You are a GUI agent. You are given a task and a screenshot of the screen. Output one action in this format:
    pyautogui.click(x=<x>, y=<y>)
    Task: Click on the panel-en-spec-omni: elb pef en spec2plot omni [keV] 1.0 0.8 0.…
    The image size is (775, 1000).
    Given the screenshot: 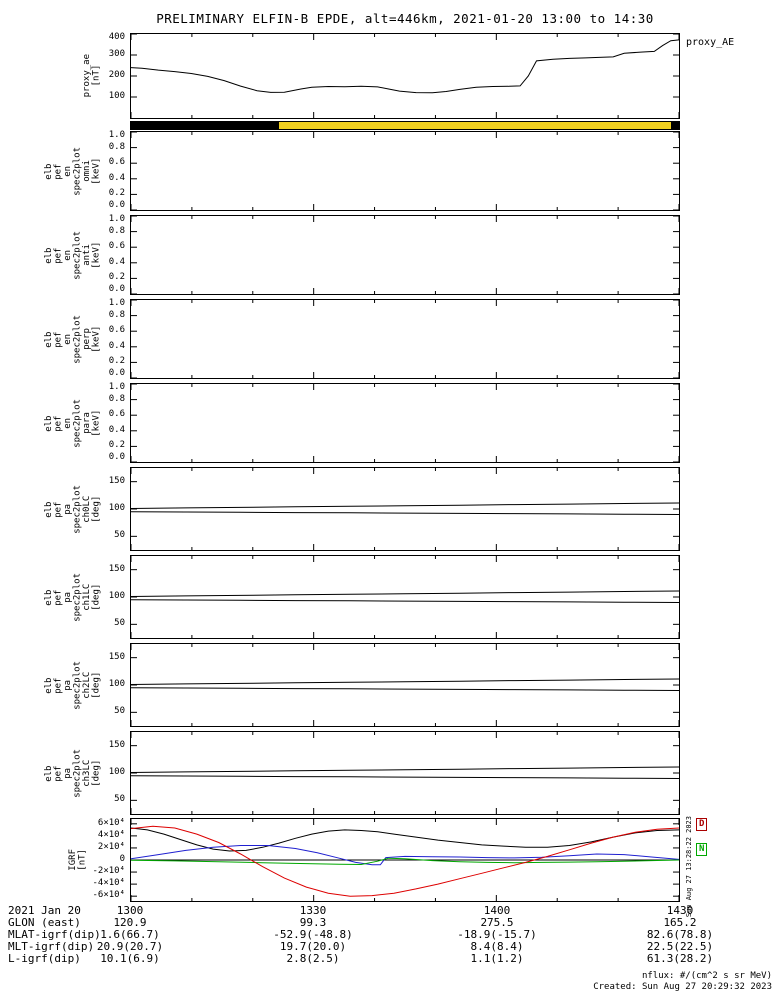 What is the action you would take?
    pyautogui.click(x=387, y=170)
    